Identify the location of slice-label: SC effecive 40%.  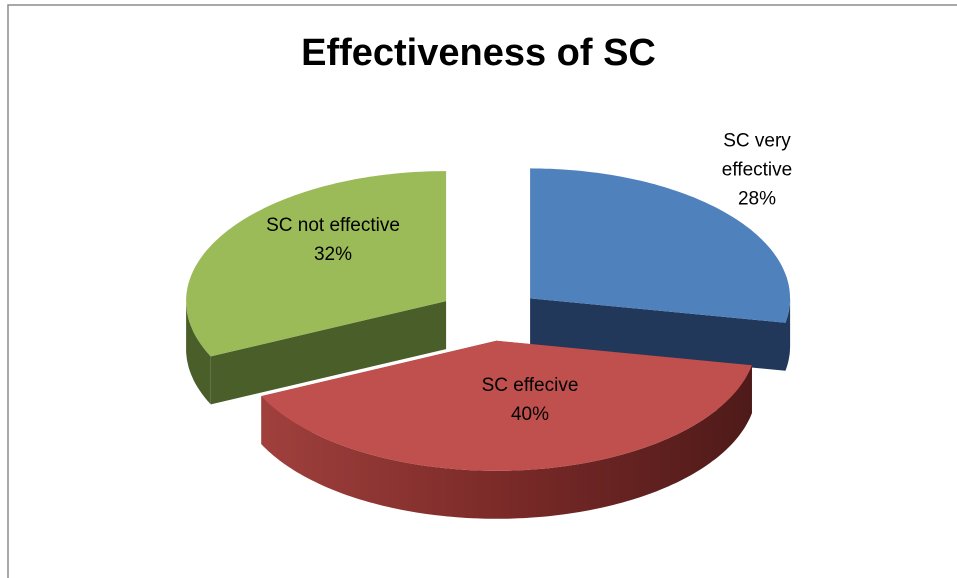
(530, 400).